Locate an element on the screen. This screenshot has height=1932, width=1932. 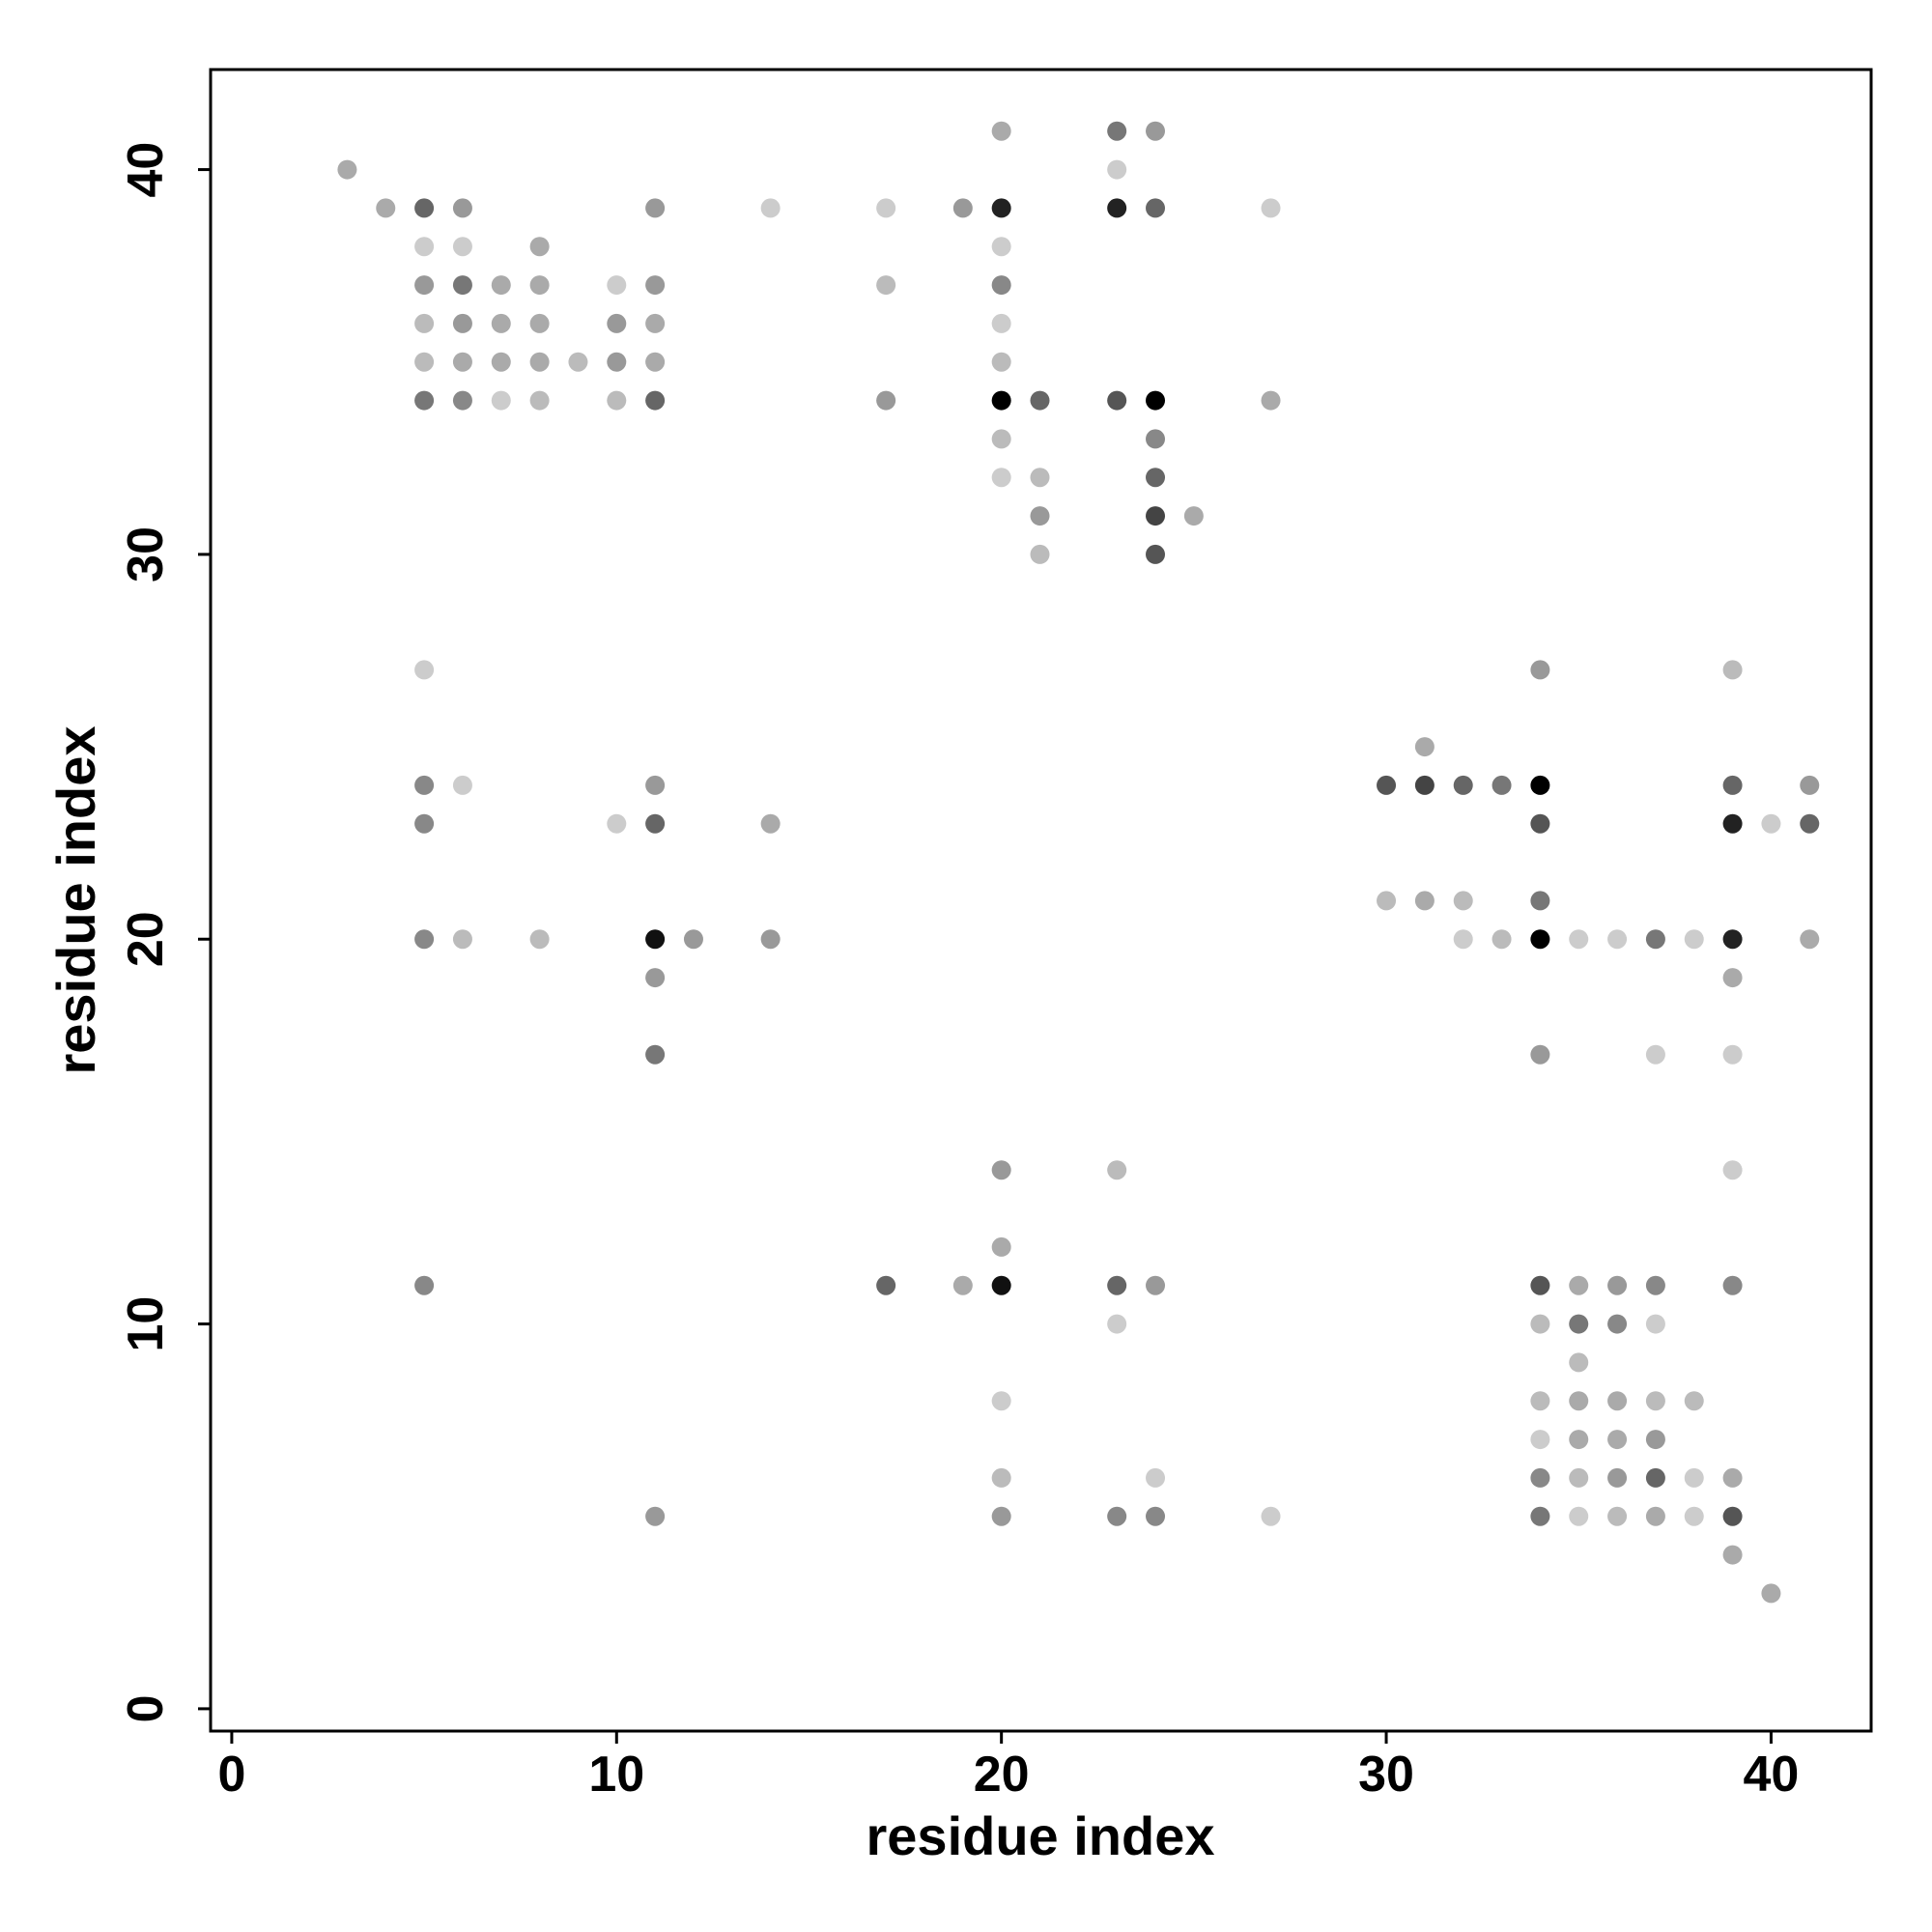
x-tick-label: 40 is located at coordinates (1771, 1775).